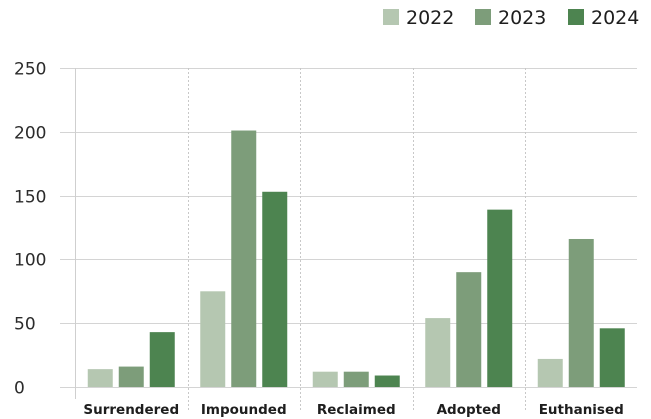 The height and width of the screenshot is (419, 651). Describe the element at coordinates (615, 18) in the screenshot. I see `legend-label-2024: 2024` at that location.